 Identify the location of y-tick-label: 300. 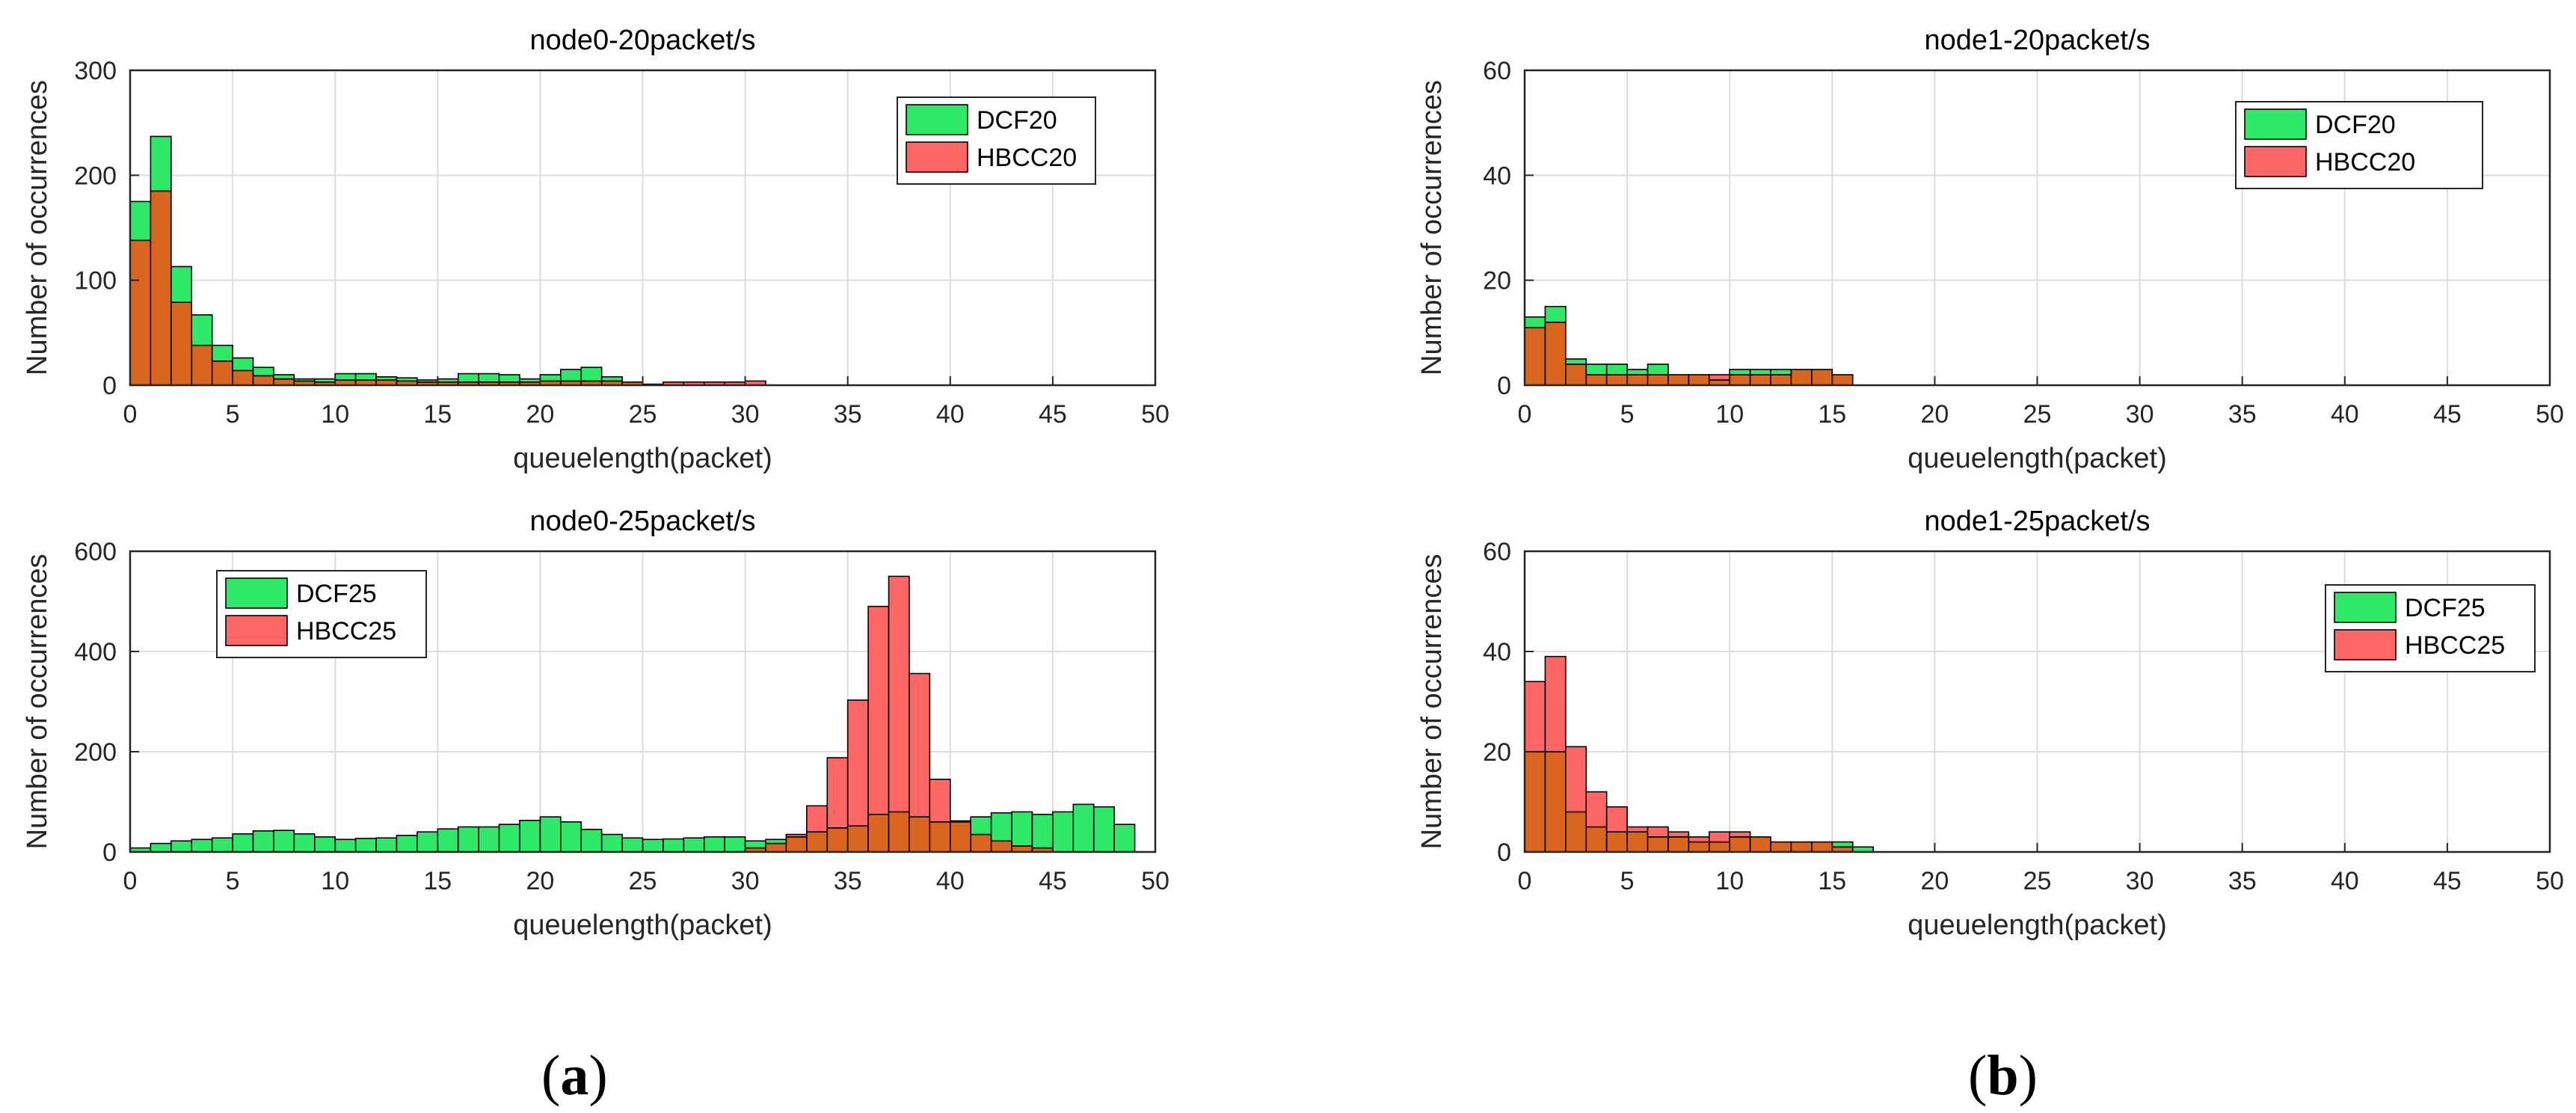
(95, 71).